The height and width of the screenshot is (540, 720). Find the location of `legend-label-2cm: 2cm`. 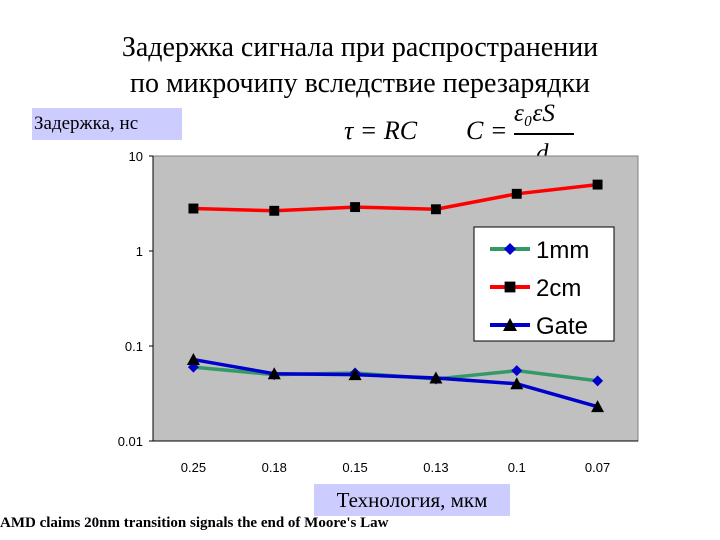

legend-label-2cm: 2cm is located at coordinates (558, 288).